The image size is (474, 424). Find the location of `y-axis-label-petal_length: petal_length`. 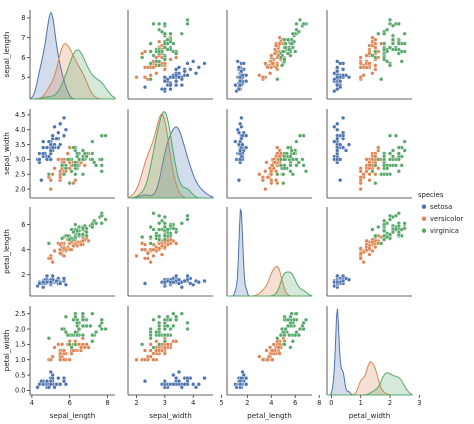

y-axis-label-petal_length: petal_length is located at coordinates (6, 251).